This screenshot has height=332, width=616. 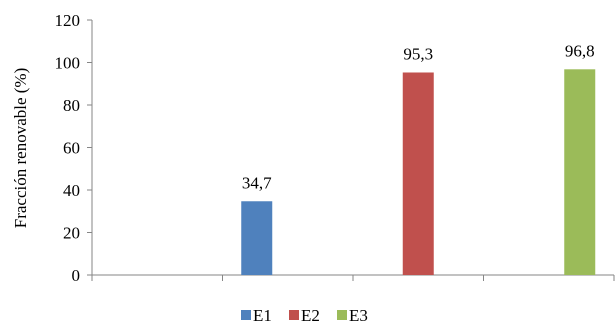 What do you see at coordinates (262, 315) in the screenshot?
I see `legend-label-e1: E1` at bounding box center [262, 315].